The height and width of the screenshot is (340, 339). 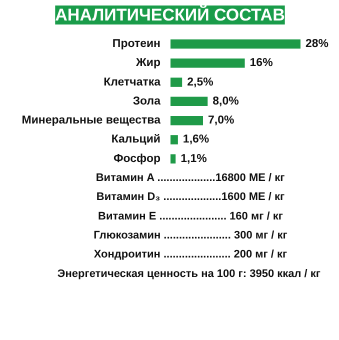 I want to click on data-label: 2,5%, so click(x=200, y=82).